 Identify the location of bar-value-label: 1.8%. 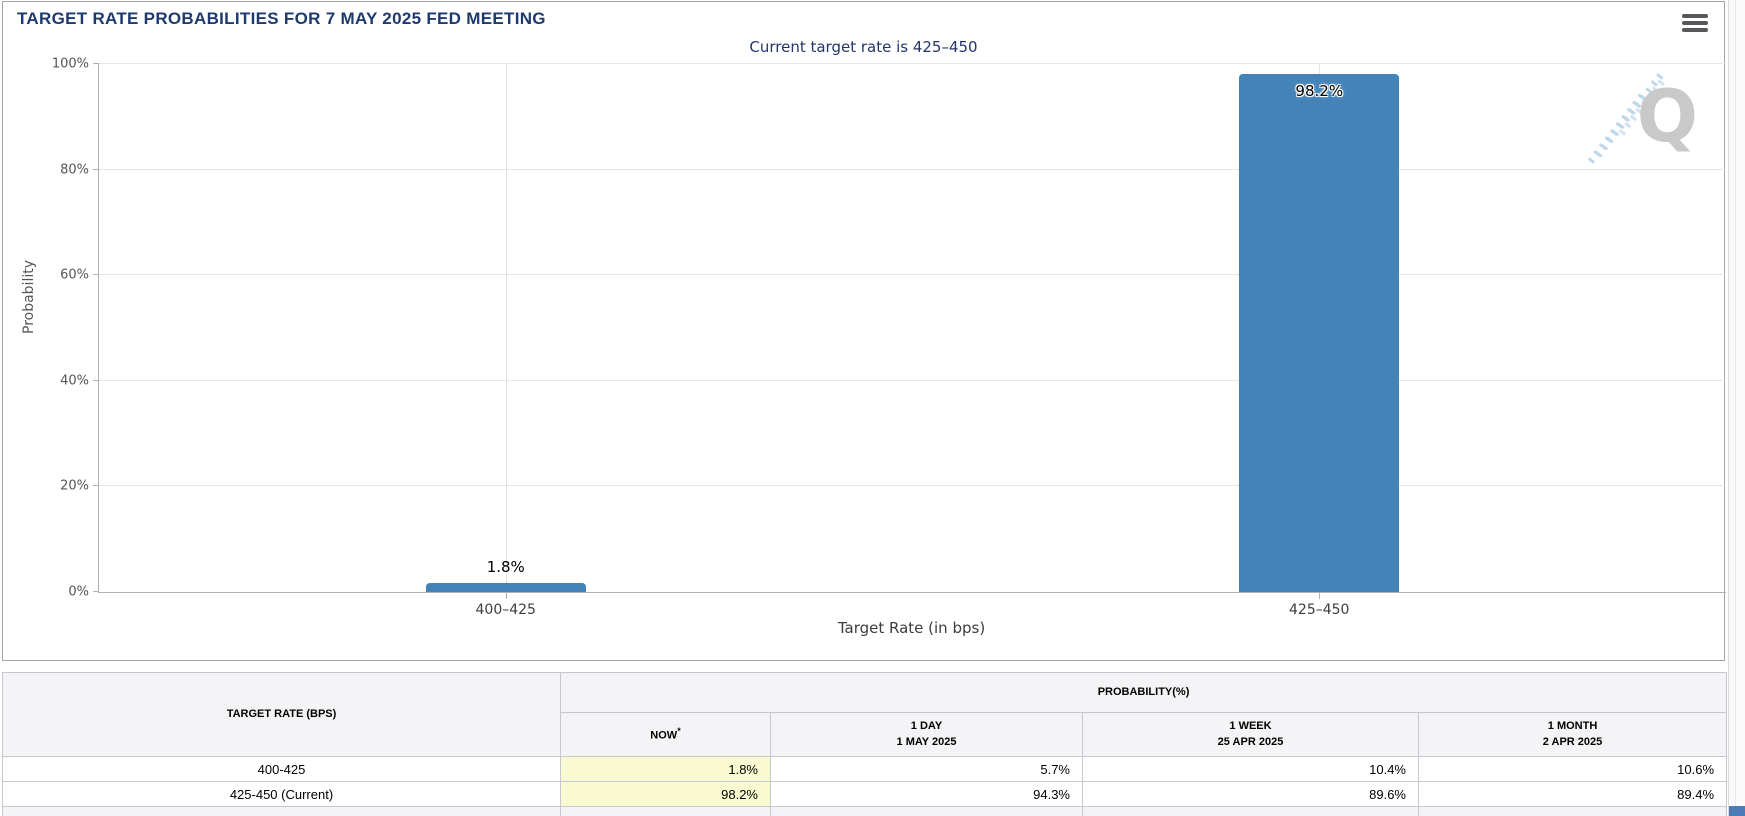
(505, 566).